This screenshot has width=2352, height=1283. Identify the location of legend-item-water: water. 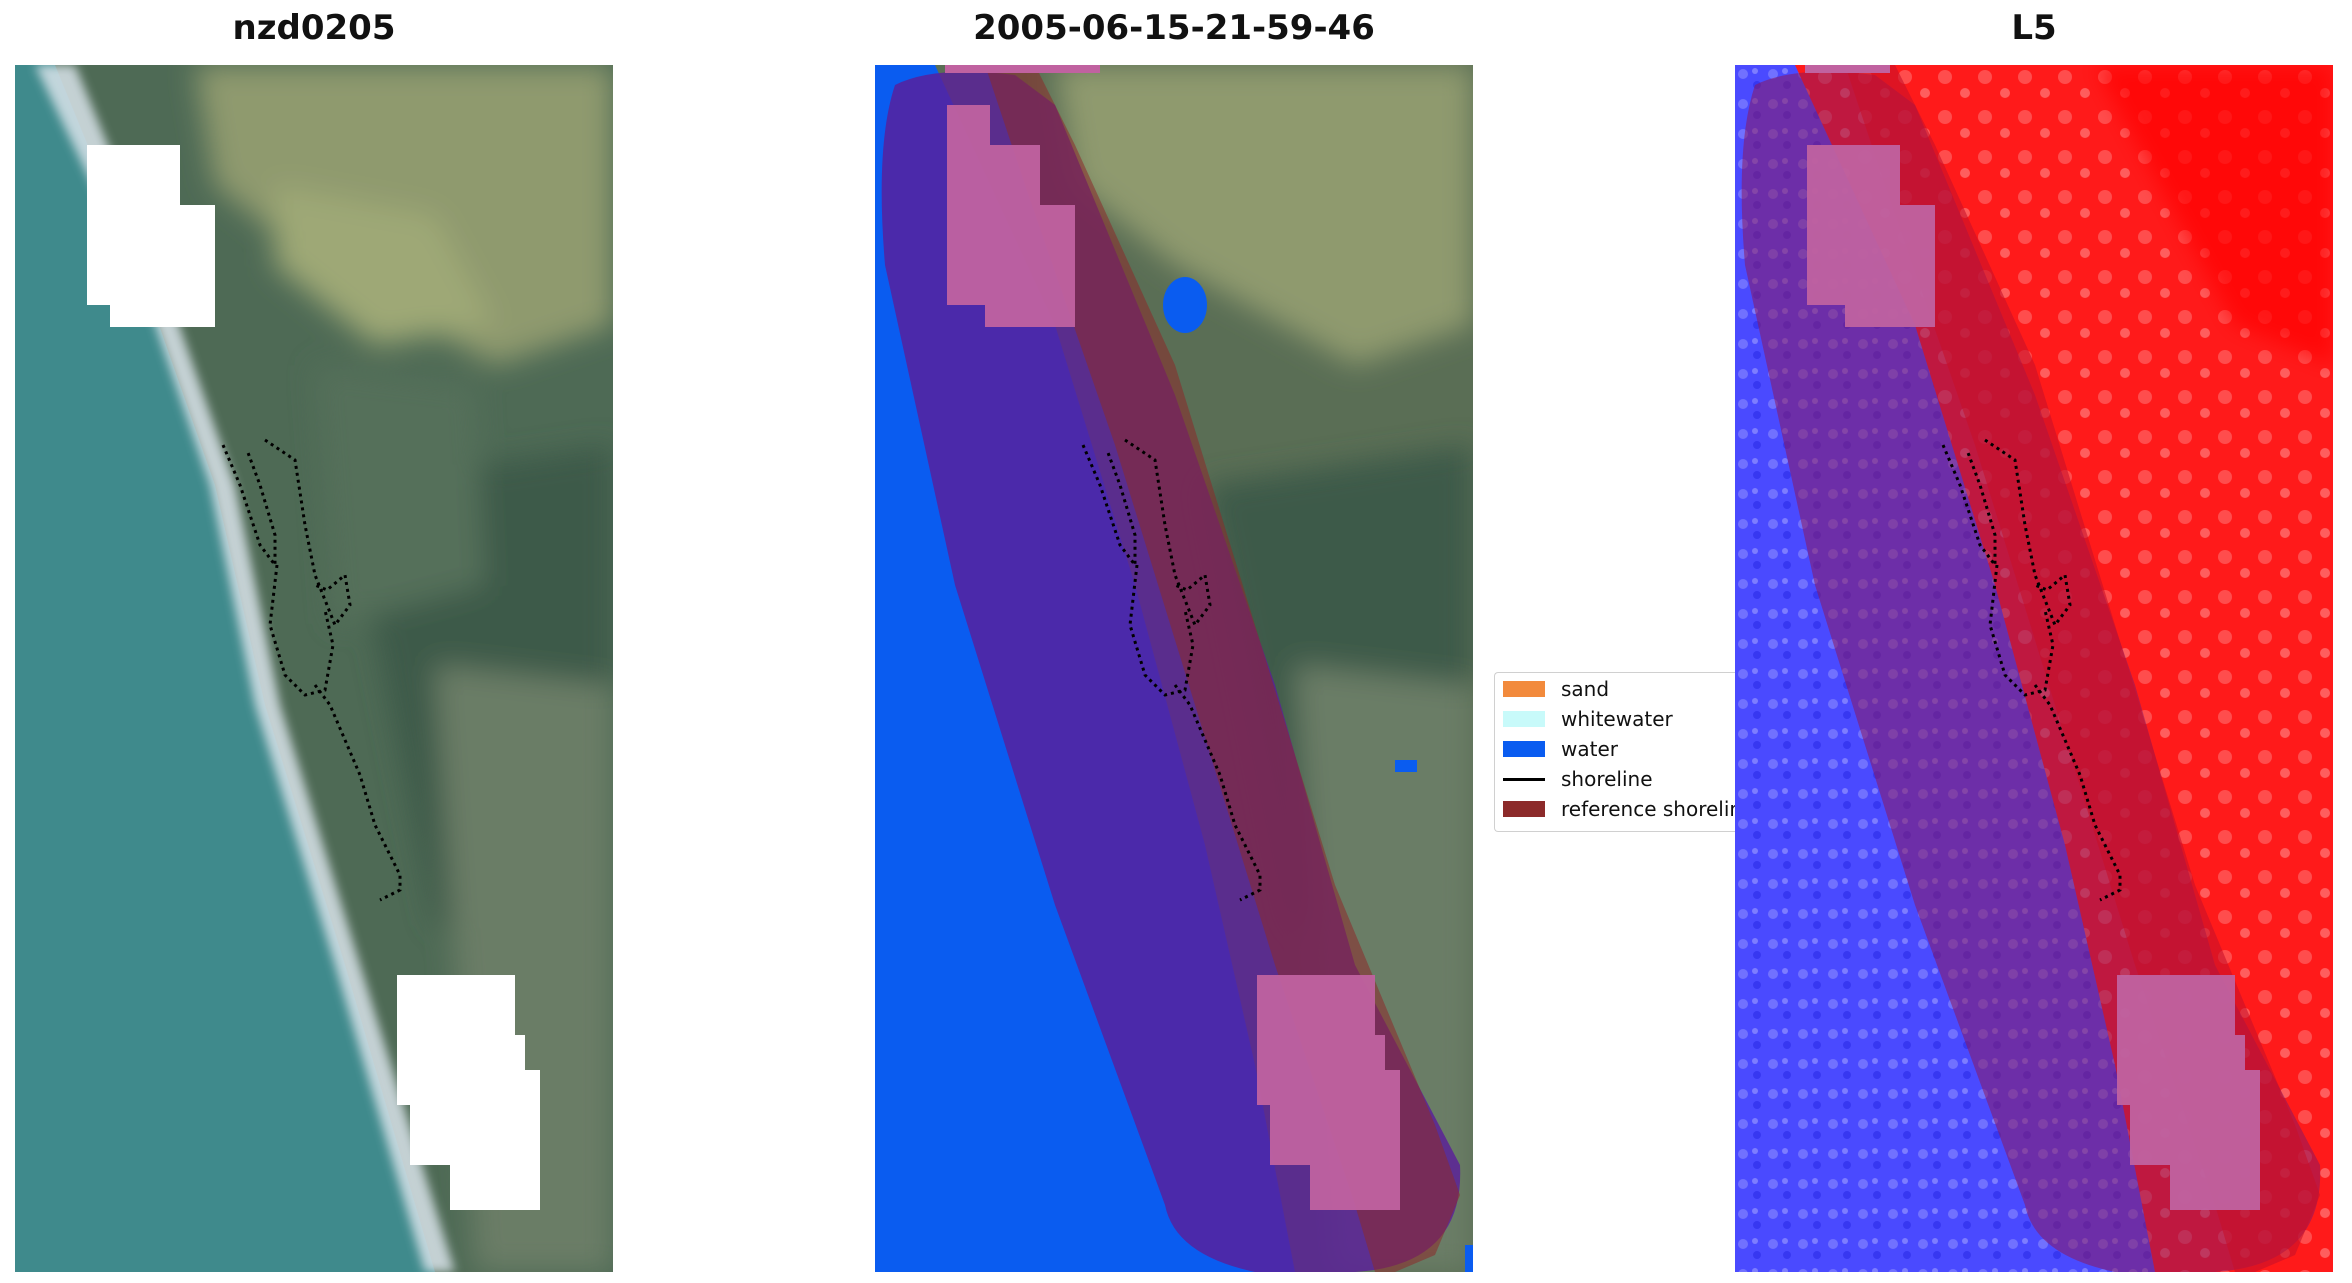
(1560, 749).